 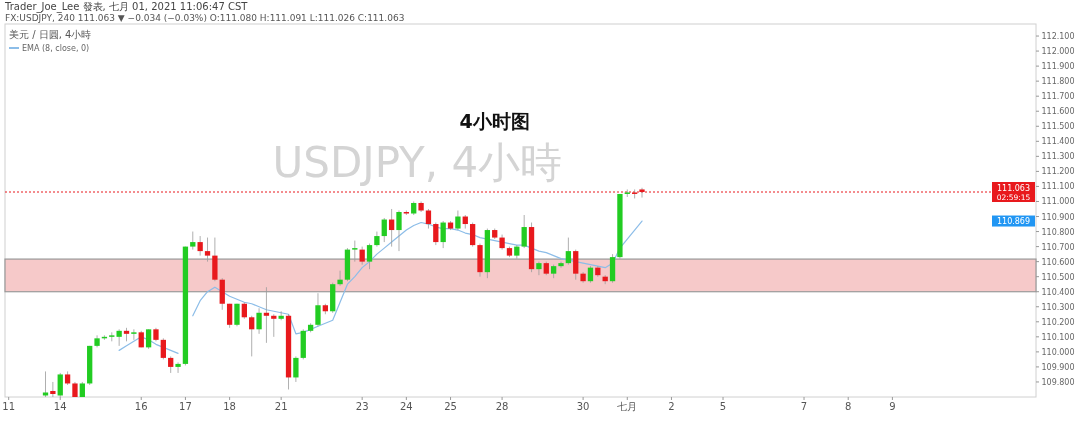 What do you see at coordinates (1058, 277) in the screenshot?
I see `y-tick-label: 110.500` at bounding box center [1058, 277].